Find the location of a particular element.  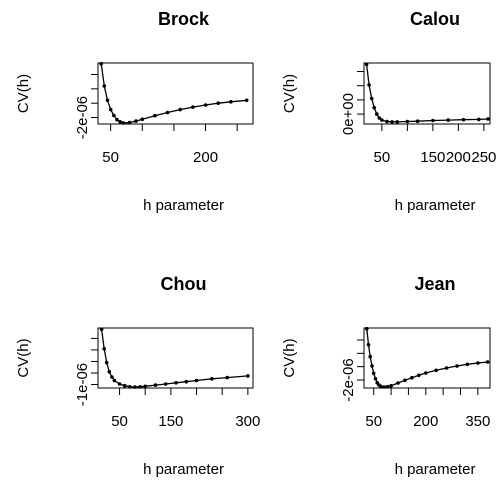

y-tick-label: 0e+00 is located at coordinates (348, 114).